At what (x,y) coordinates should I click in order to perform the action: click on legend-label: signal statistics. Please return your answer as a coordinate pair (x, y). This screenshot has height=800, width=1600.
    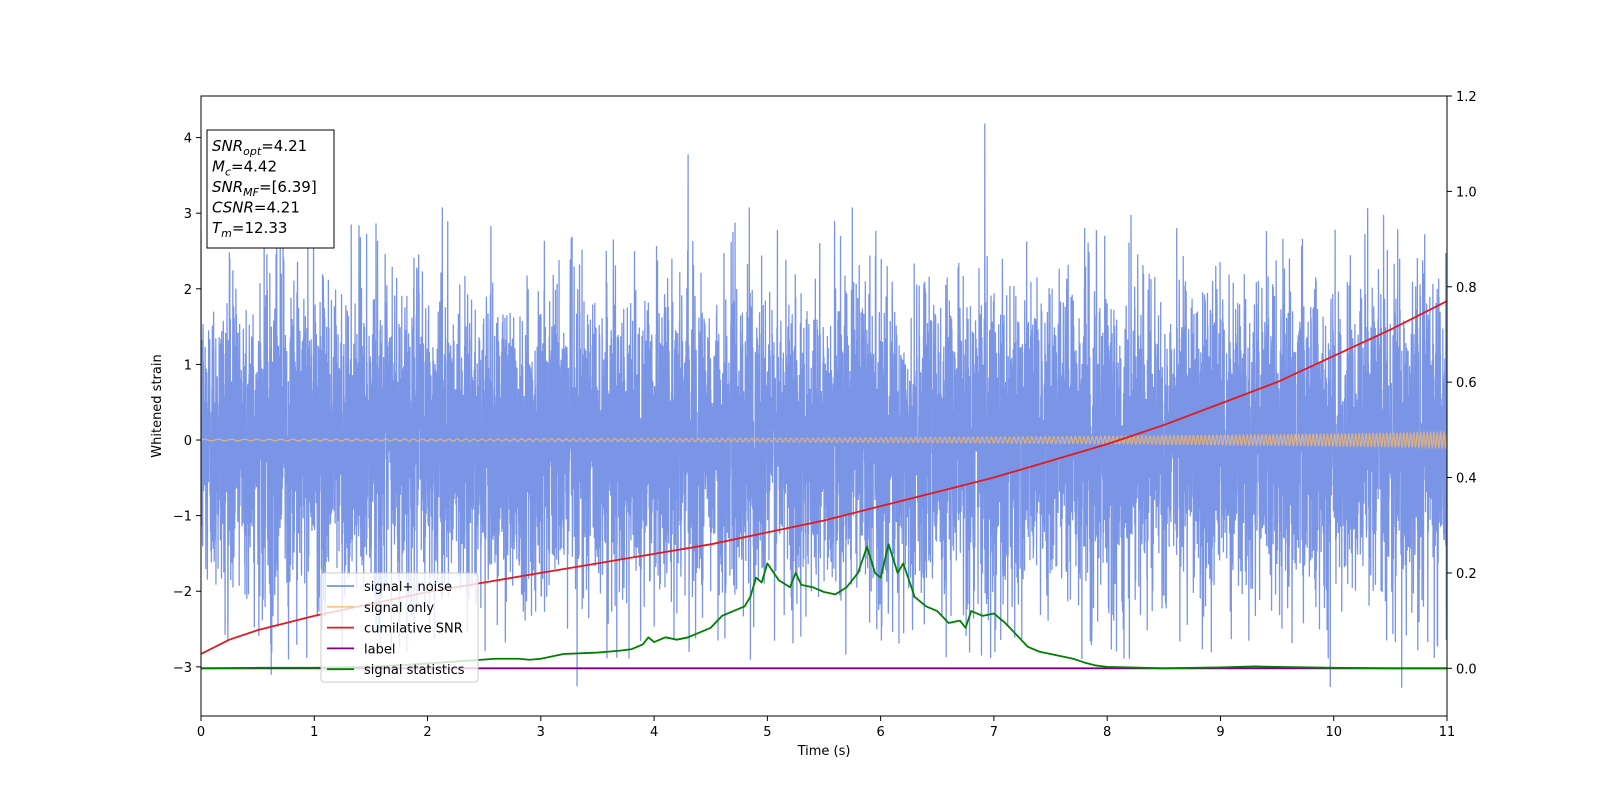
    Looking at the image, I should click on (414, 670).